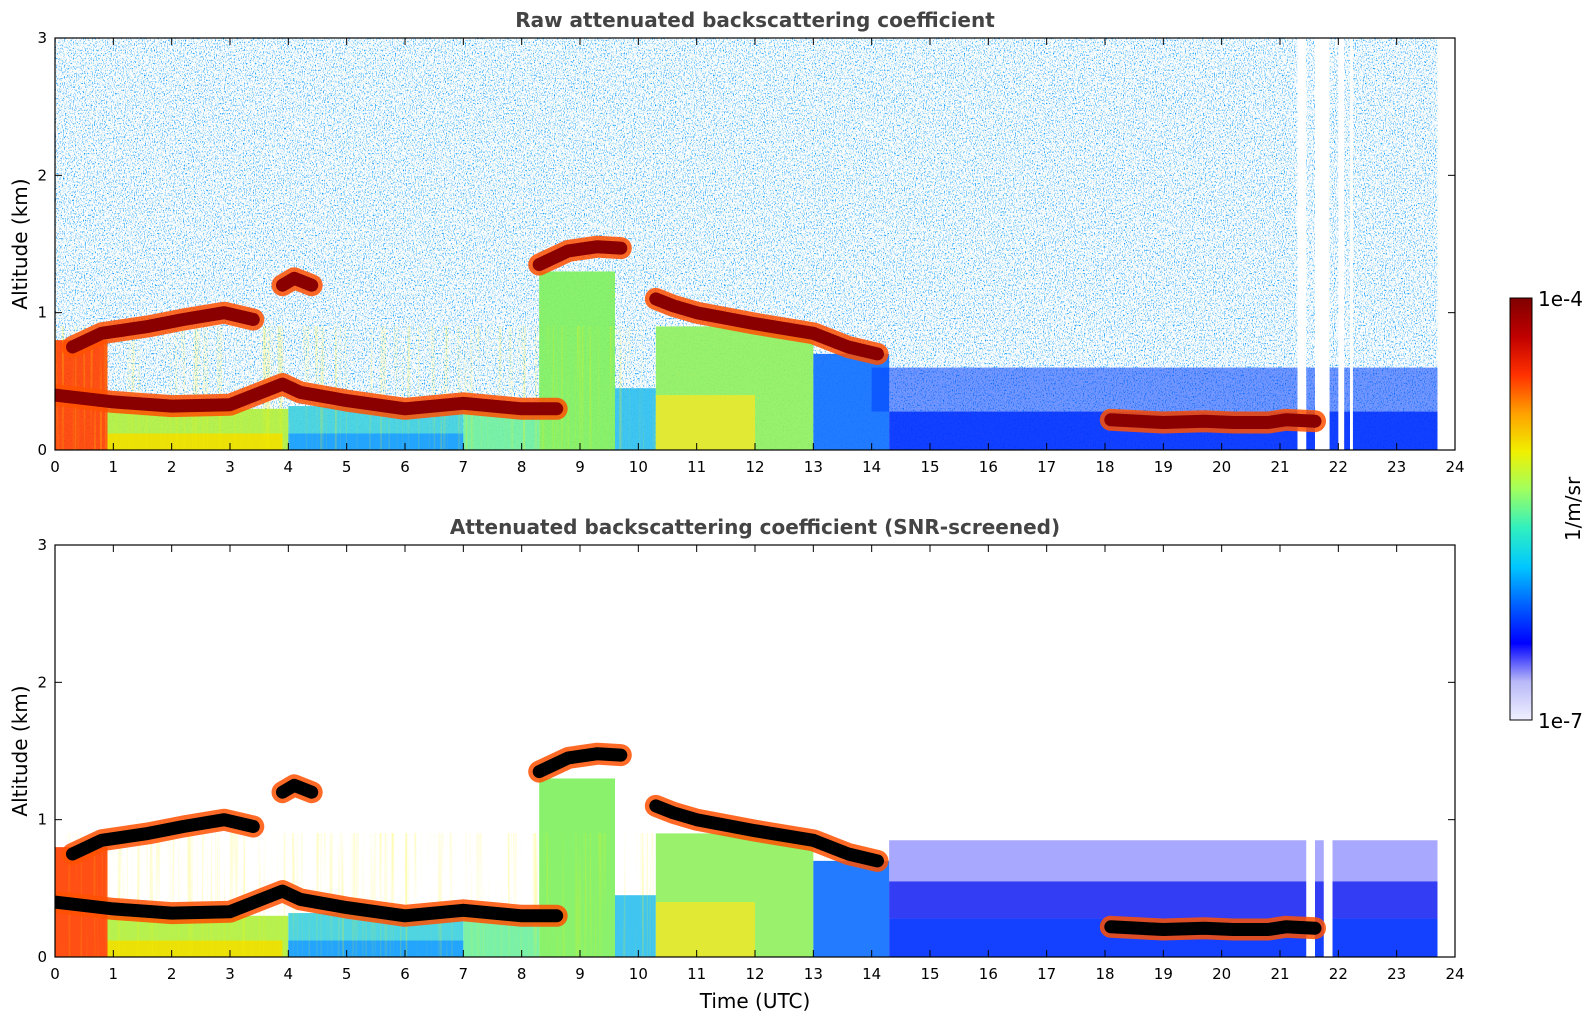  What do you see at coordinates (163, 330) in the screenshot?
I see `top-layer-stratocumulus-cells` at bounding box center [163, 330].